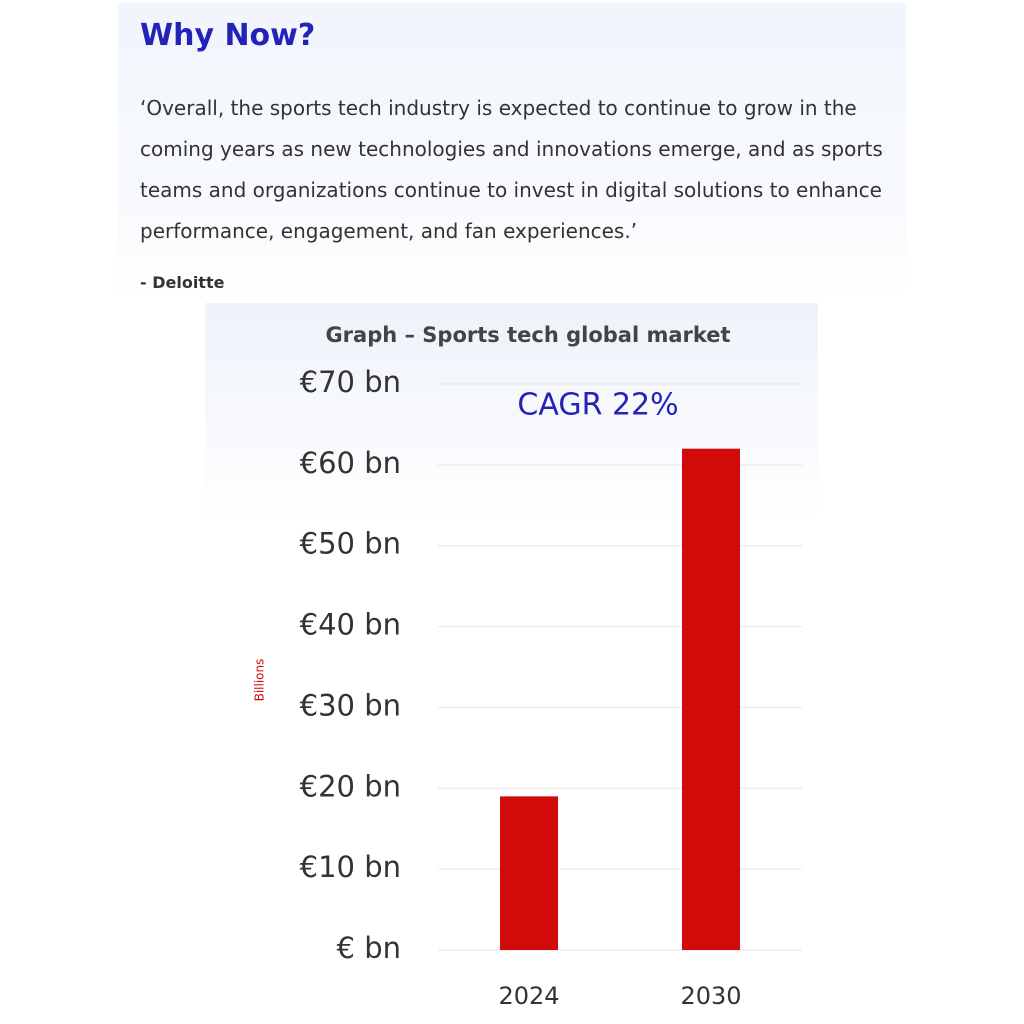 The width and height of the screenshot is (1024, 1024). Describe the element at coordinates (350, 705) in the screenshot. I see `y-tick-label: €30 bn` at that location.